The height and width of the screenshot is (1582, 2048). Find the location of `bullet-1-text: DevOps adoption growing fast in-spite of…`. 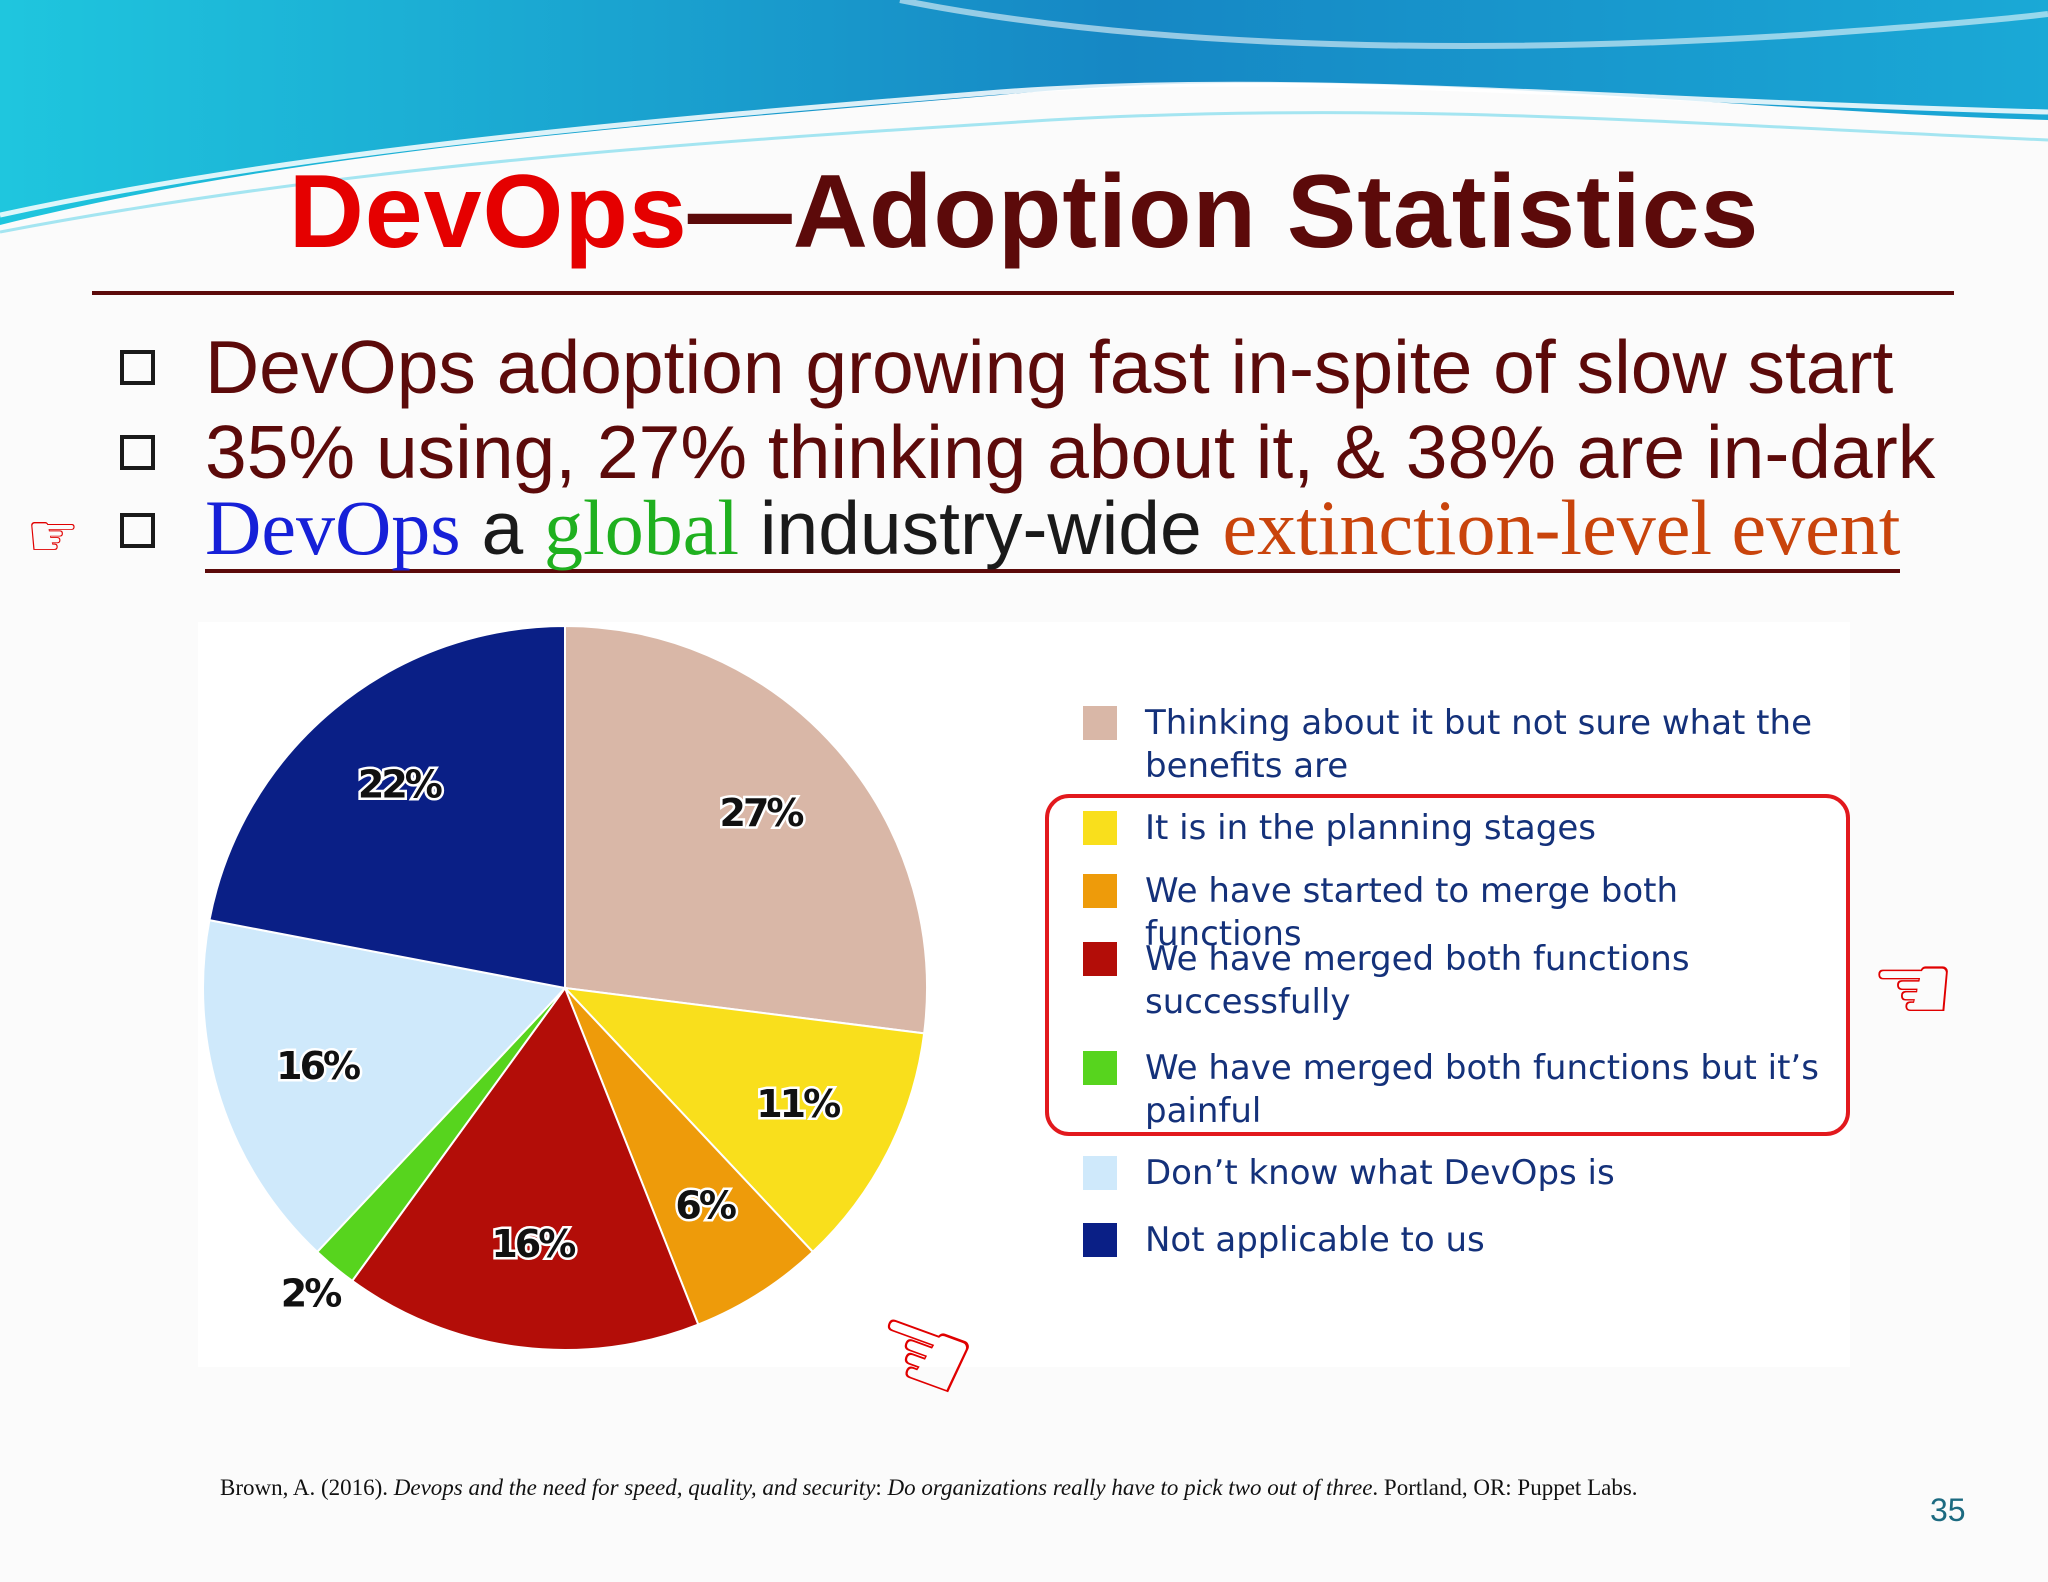

bullet-1-text: DevOps adoption growing fast in-spite of… is located at coordinates (1049, 367).